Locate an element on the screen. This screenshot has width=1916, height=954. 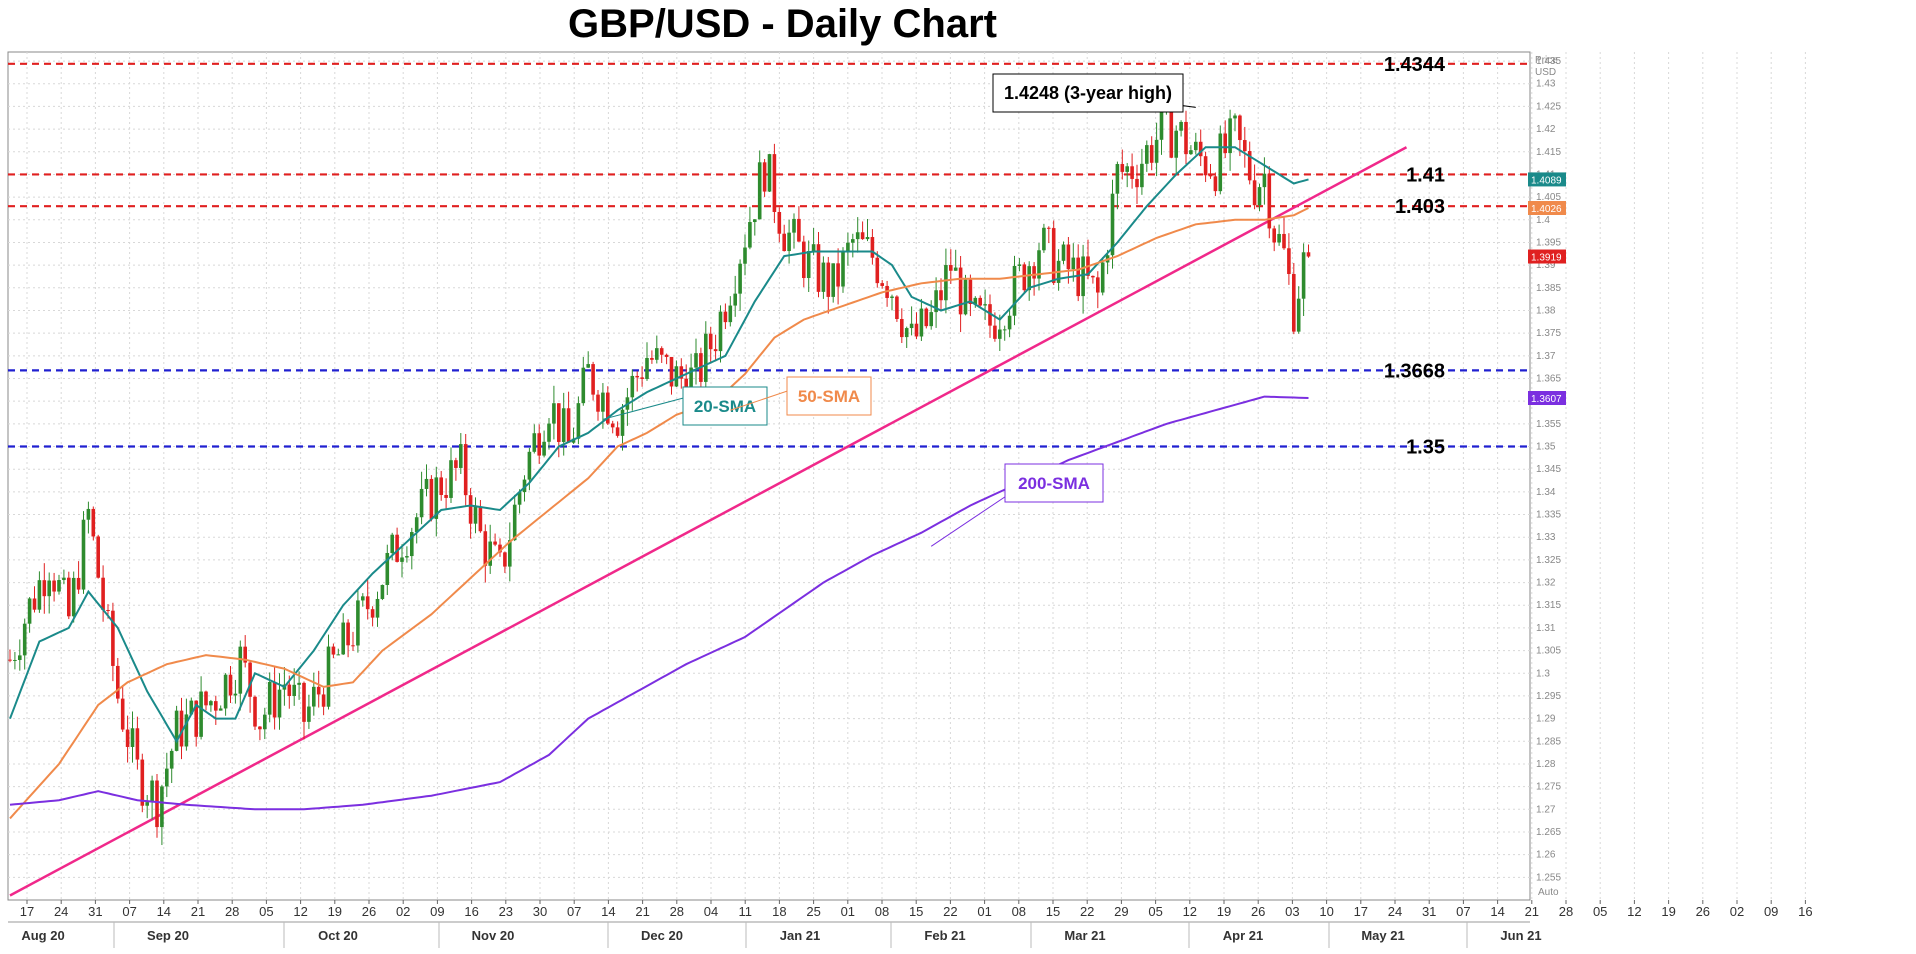
y-tick-label: 1.375 is located at coordinates (1548, 333).